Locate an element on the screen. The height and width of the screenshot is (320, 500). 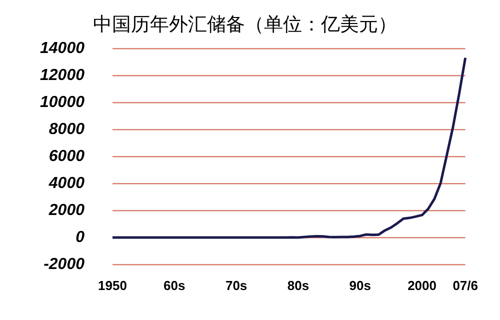
y-tick-label: 14000 is located at coordinates (62, 49).